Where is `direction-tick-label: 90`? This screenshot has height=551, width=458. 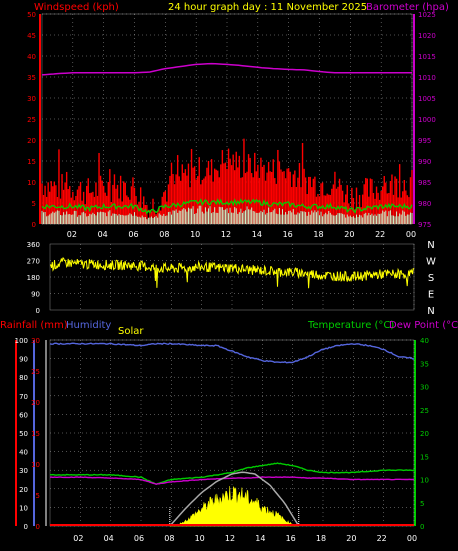
direction-tick-label: 90 is located at coordinates (35, 295).